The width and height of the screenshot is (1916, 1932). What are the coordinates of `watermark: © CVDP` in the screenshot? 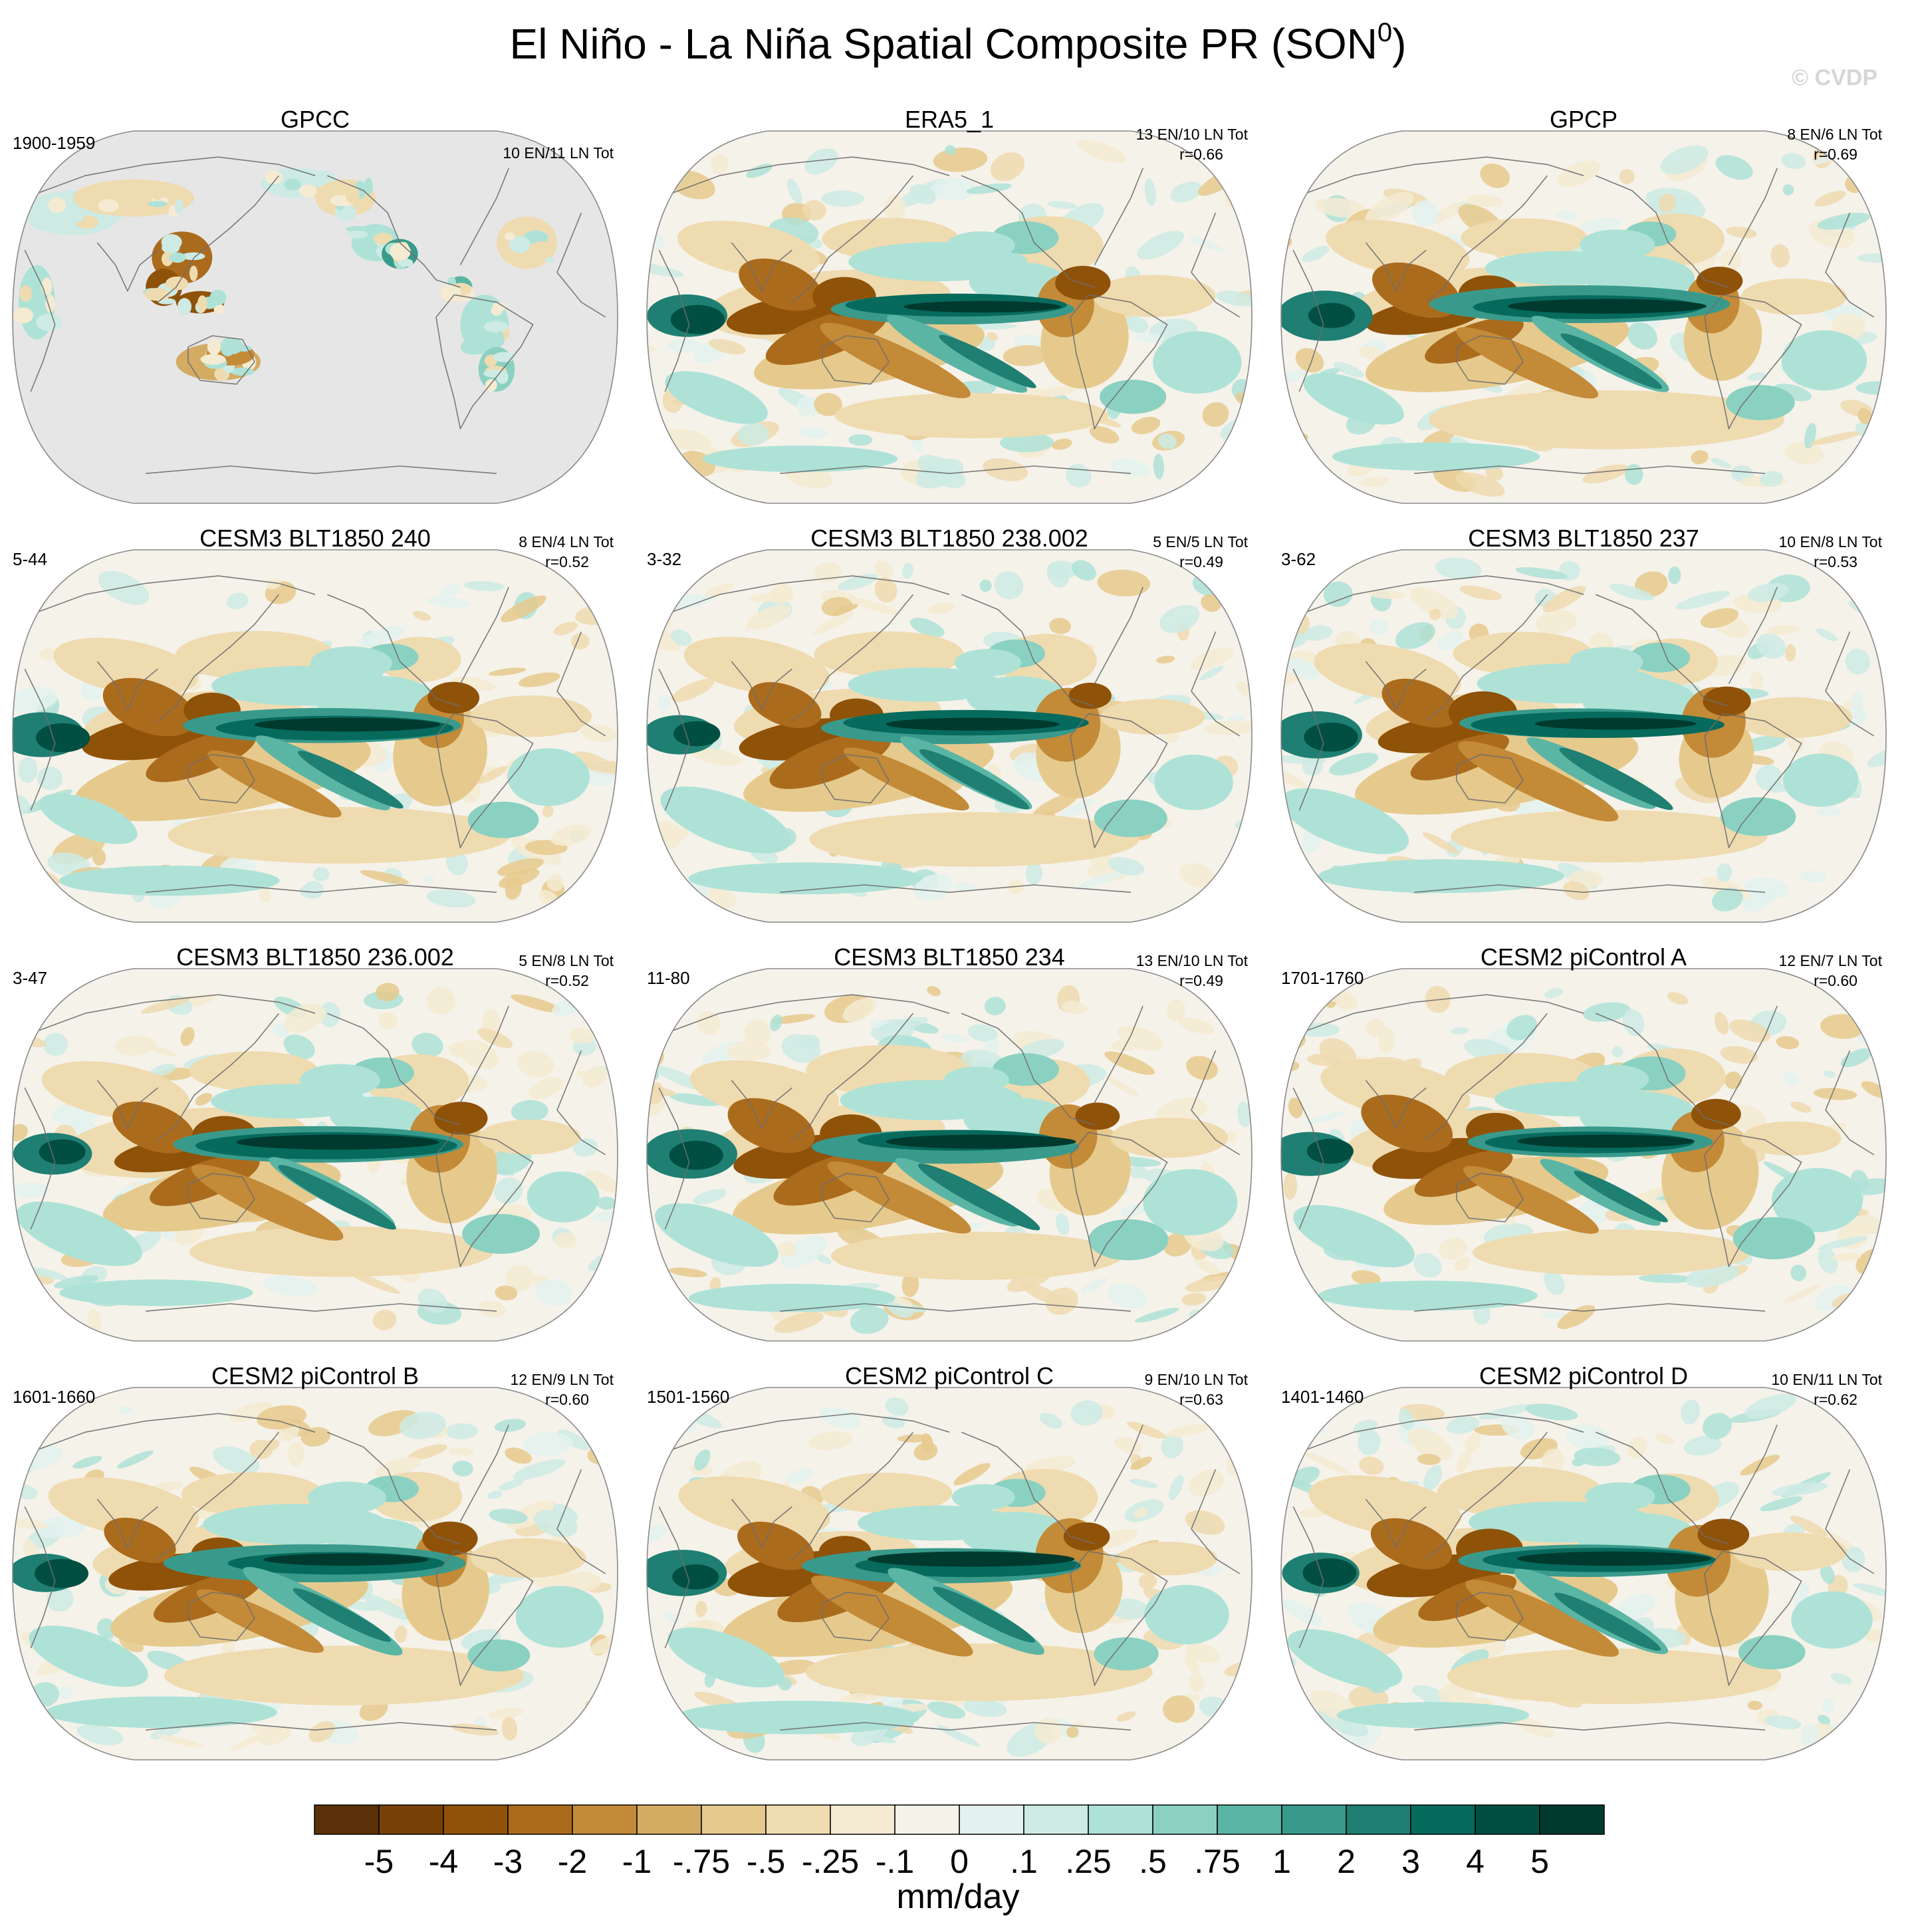 It's located at (1834, 77).